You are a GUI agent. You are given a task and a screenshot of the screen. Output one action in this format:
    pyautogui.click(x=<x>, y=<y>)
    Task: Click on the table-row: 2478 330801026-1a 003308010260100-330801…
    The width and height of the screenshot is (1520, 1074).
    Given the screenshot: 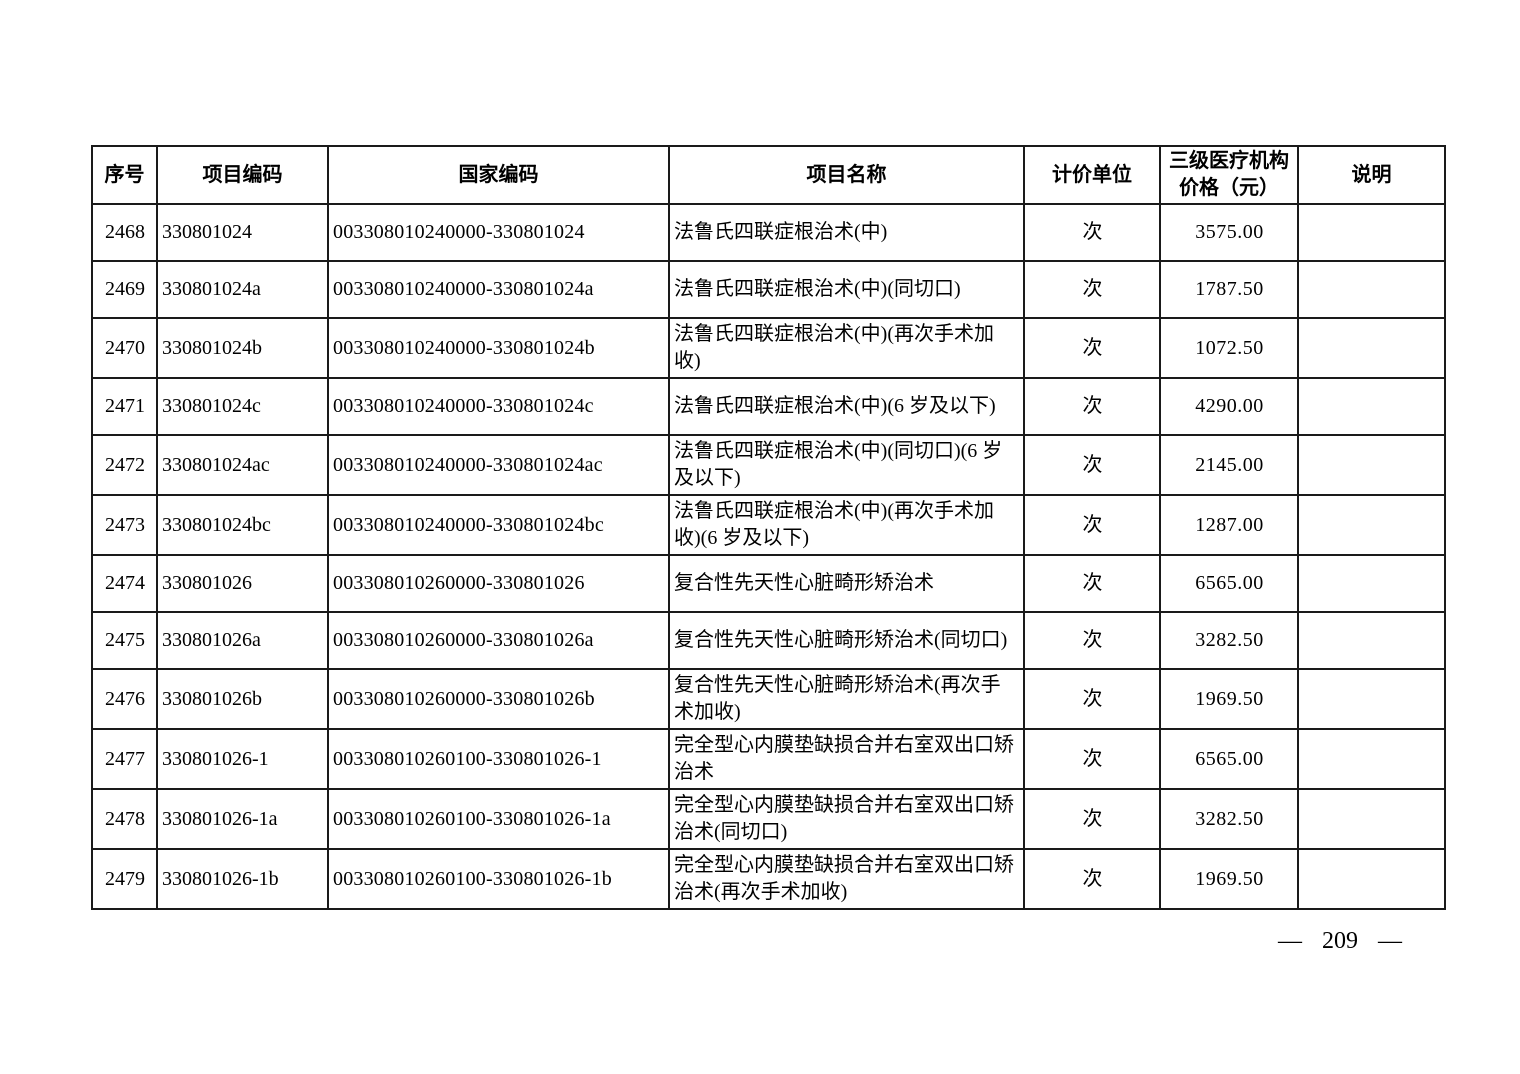 What is the action you would take?
    pyautogui.click(x=768, y=819)
    